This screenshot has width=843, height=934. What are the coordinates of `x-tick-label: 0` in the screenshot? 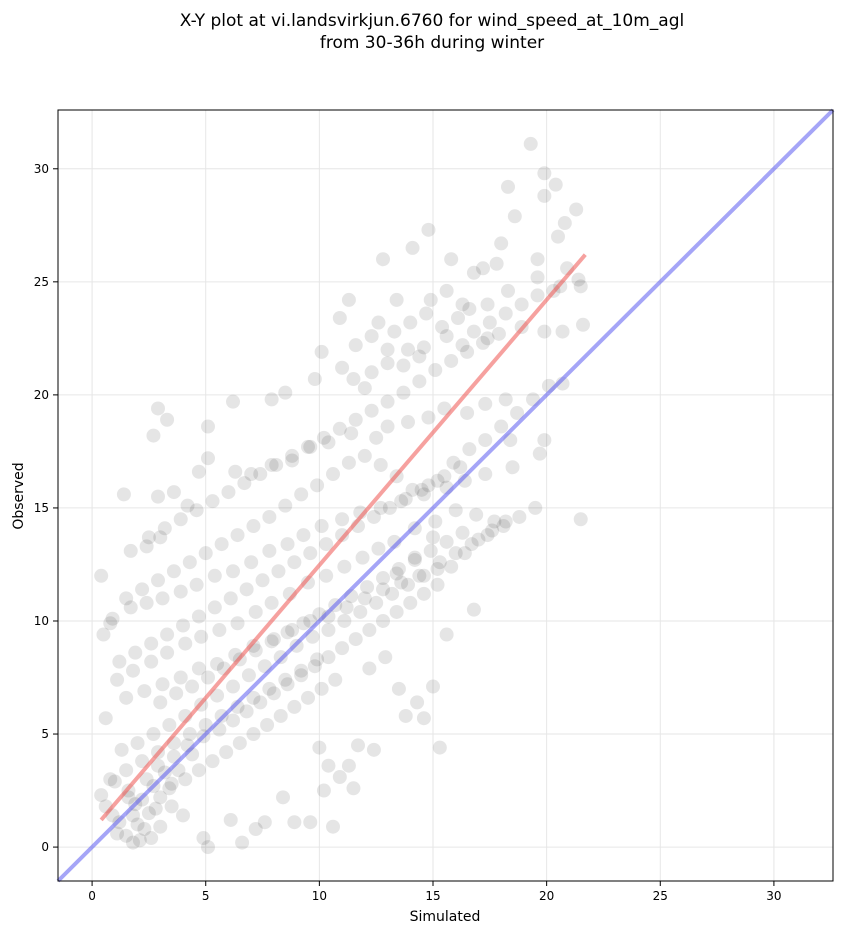 It's located at (92, 896).